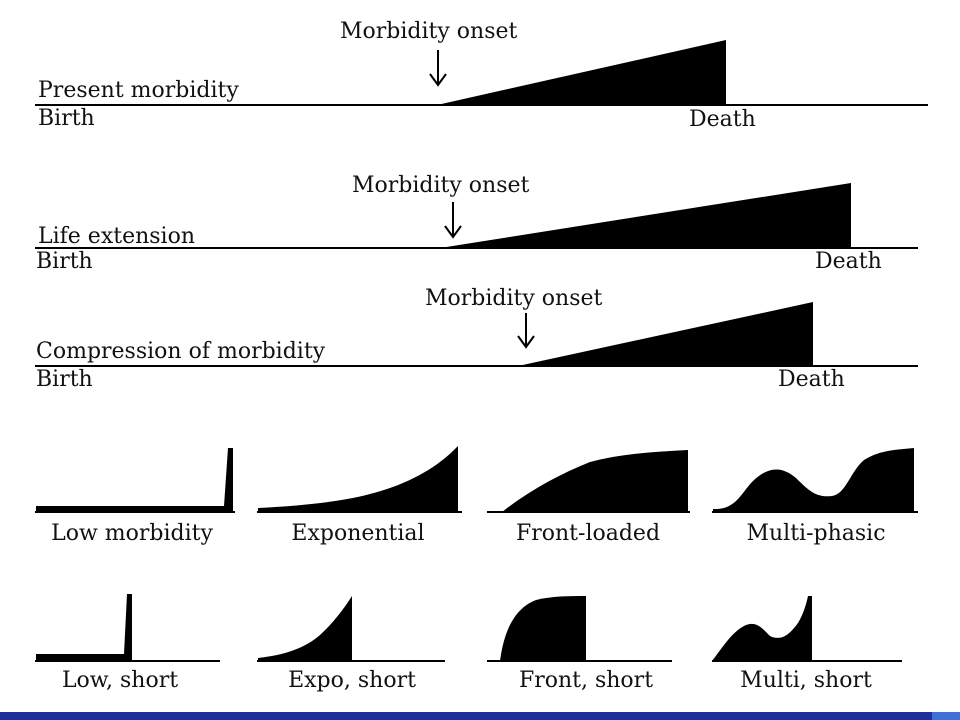 This screenshot has width=960, height=720. What do you see at coordinates (588, 481) in the screenshot?
I see `profile-front-loaded` at bounding box center [588, 481].